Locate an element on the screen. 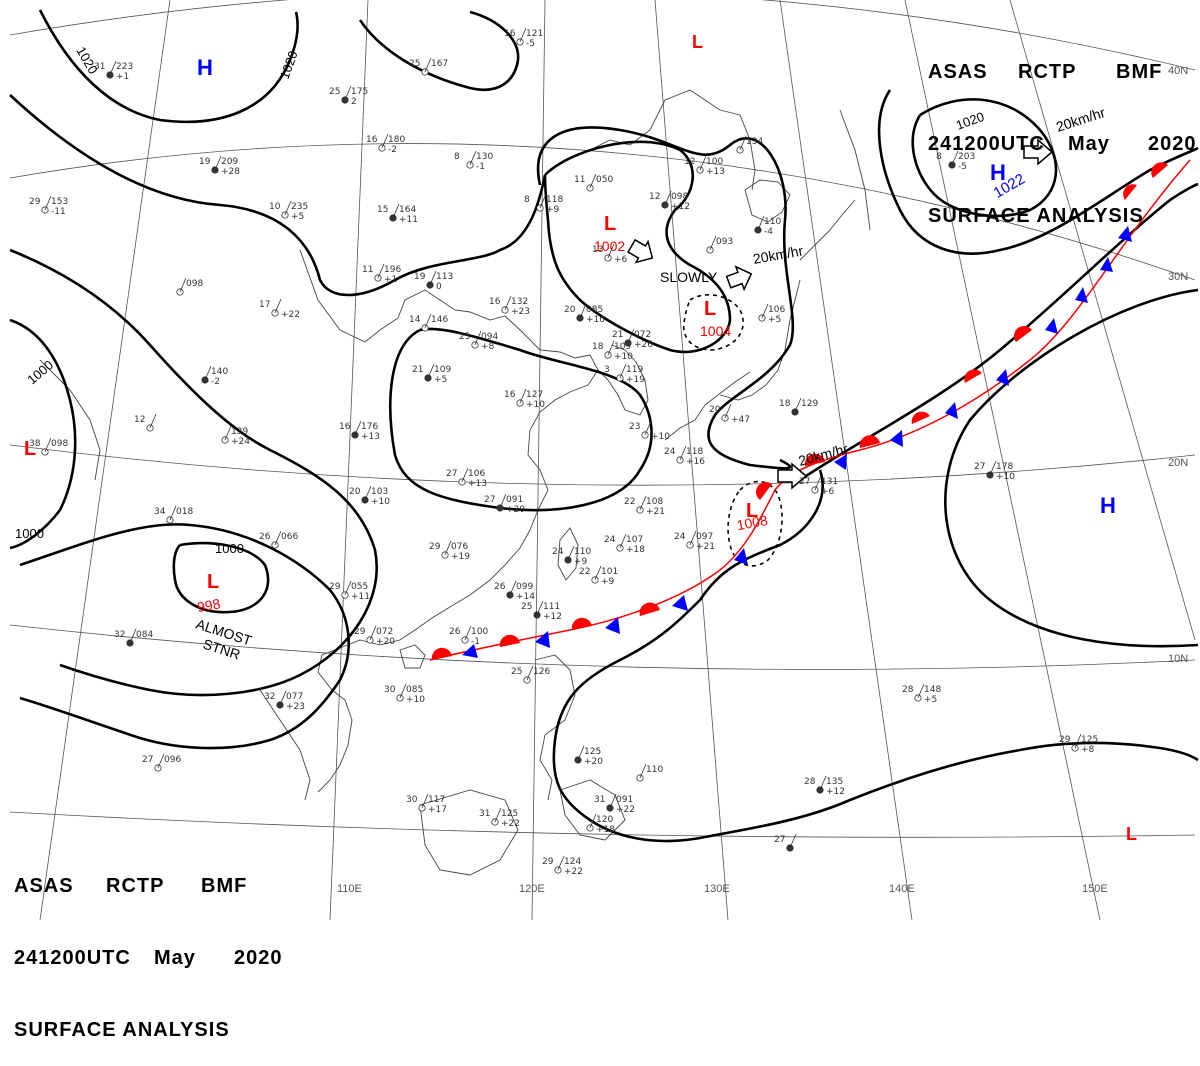  station-pressure: 178 is located at coordinates (1004, 467).